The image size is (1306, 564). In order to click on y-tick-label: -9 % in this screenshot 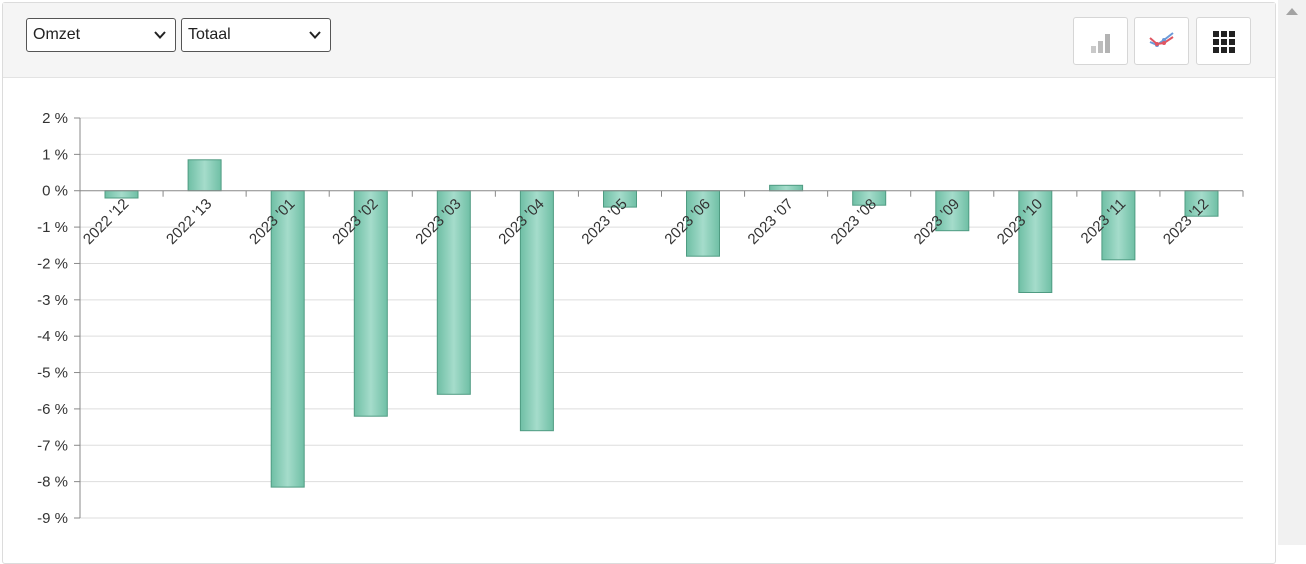, I will do `click(52, 518)`.